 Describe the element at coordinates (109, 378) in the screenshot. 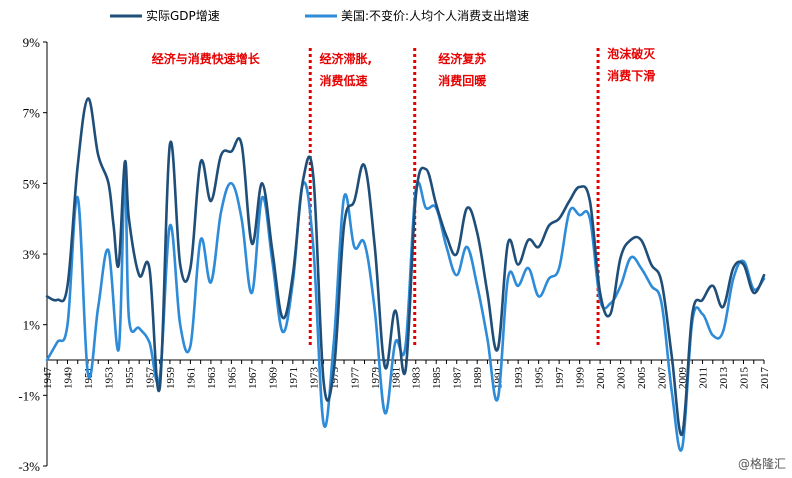

I see `x-tick-label-1953: 1953` at that location.